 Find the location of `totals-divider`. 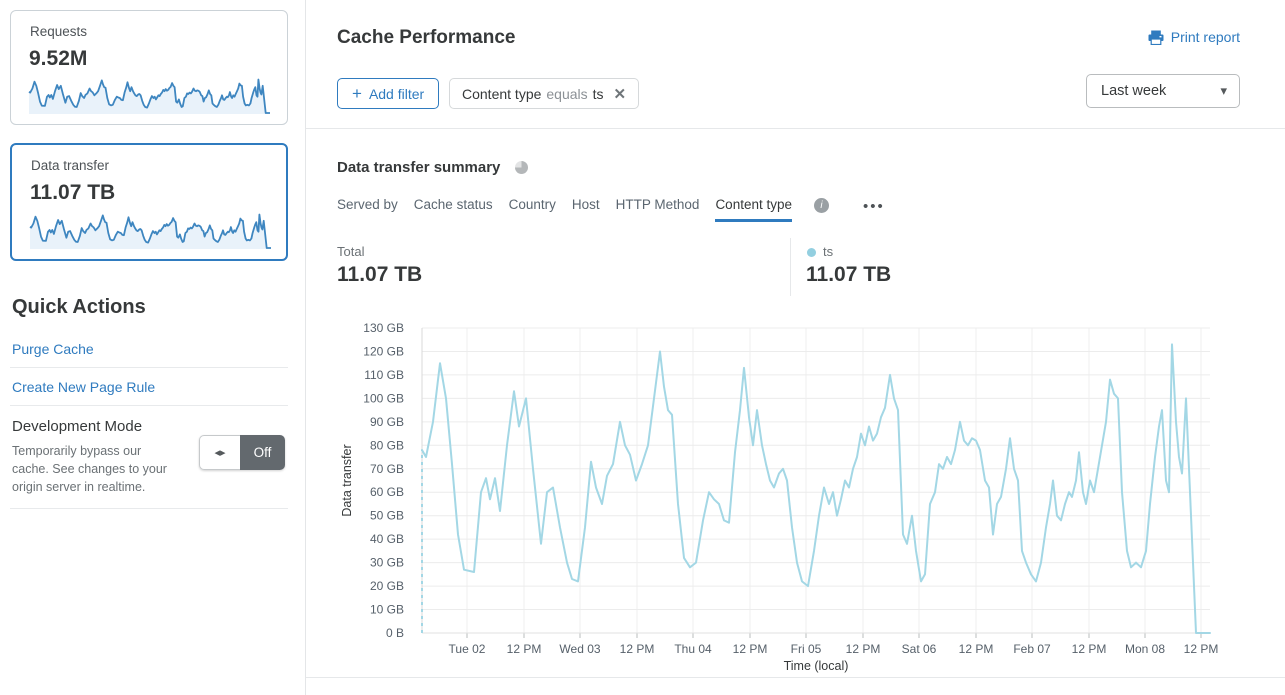

totals-divider is located at coordinates (790, 267).